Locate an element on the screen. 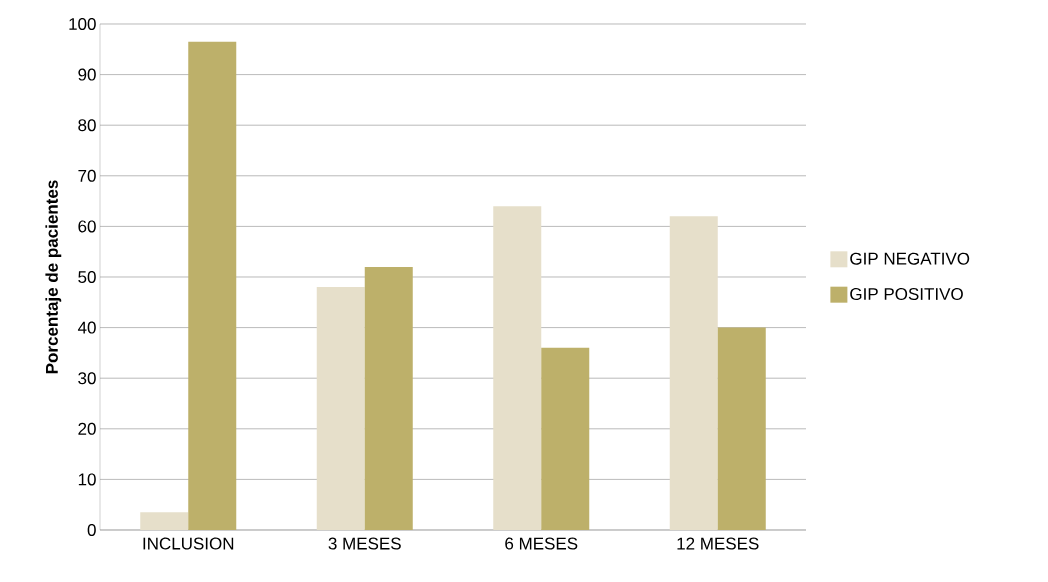  x-tick-label: 3 MESES is located at coordinates (364, 543).